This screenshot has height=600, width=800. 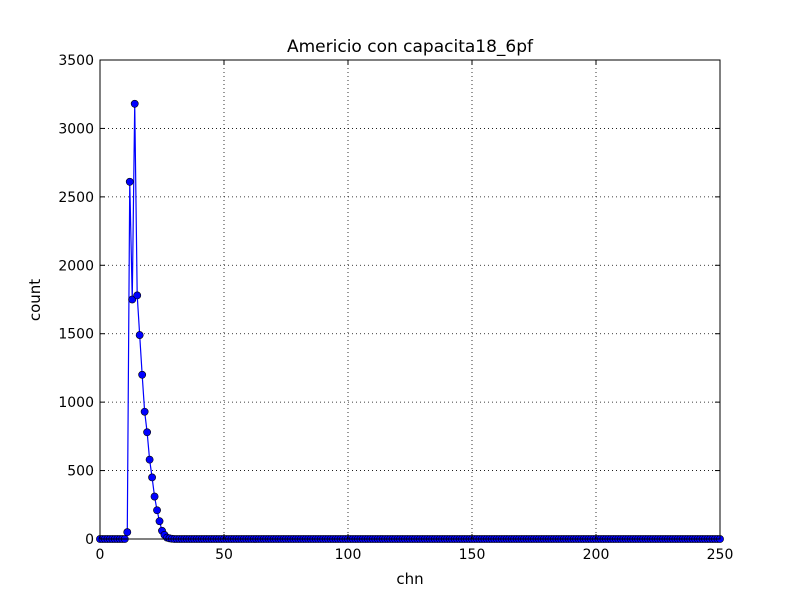 I want to click on x-tick-label: 100, so click(x=348, y=555).